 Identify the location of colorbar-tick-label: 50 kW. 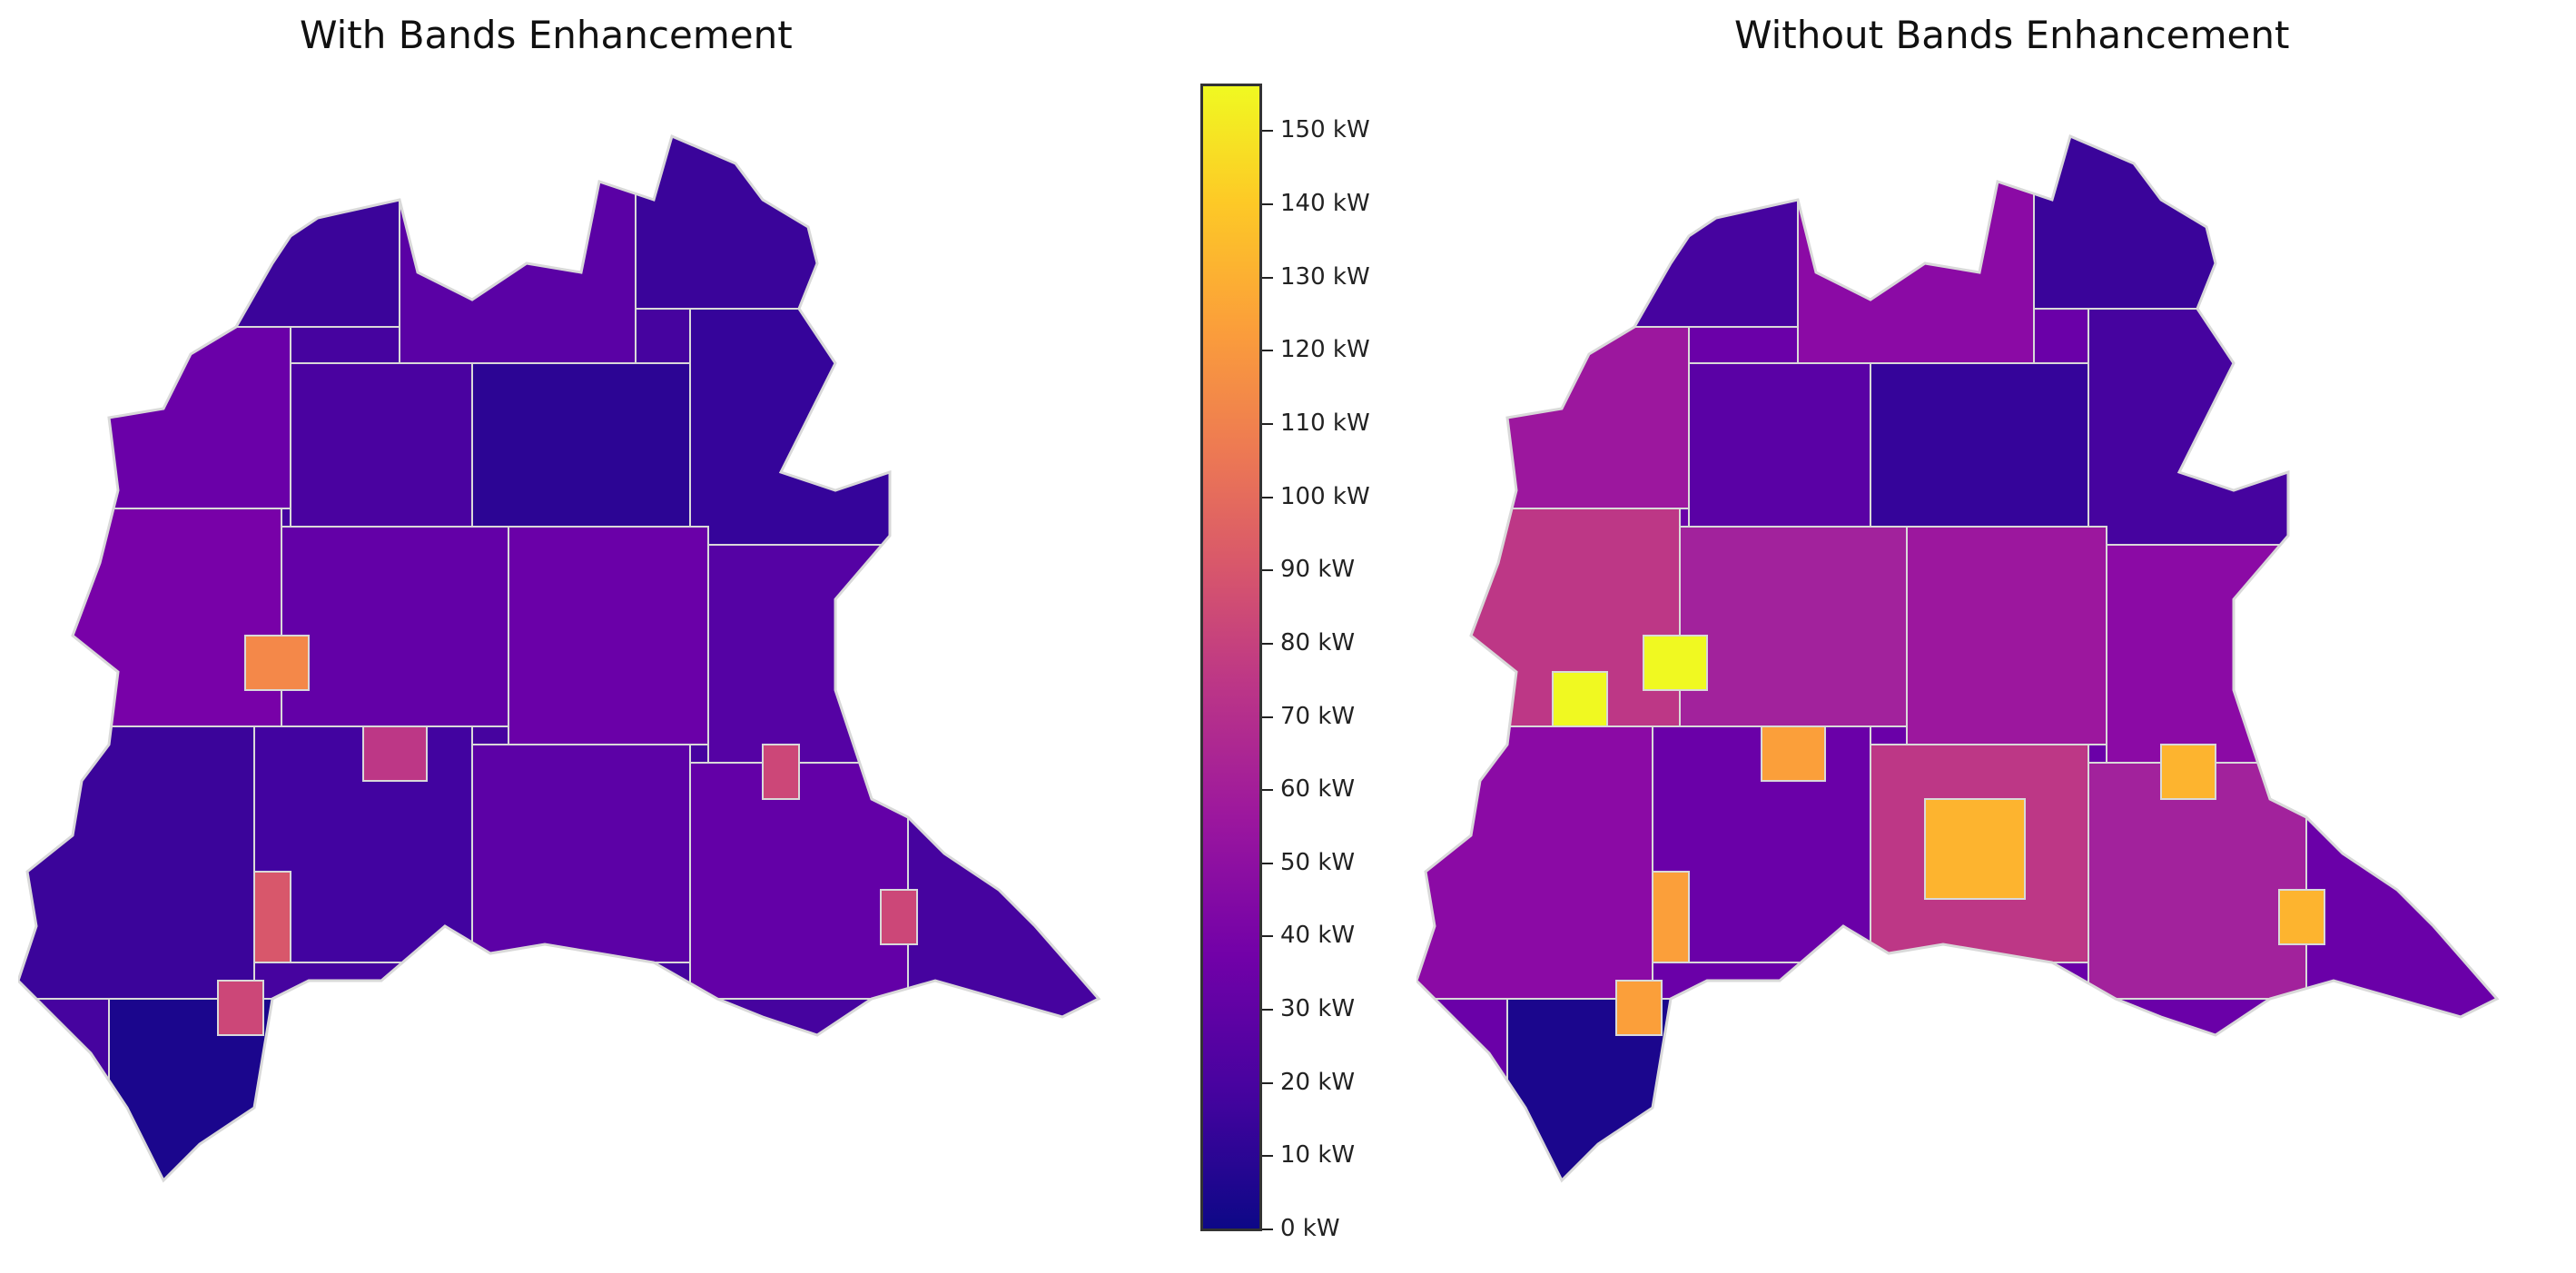
(1318, 862).